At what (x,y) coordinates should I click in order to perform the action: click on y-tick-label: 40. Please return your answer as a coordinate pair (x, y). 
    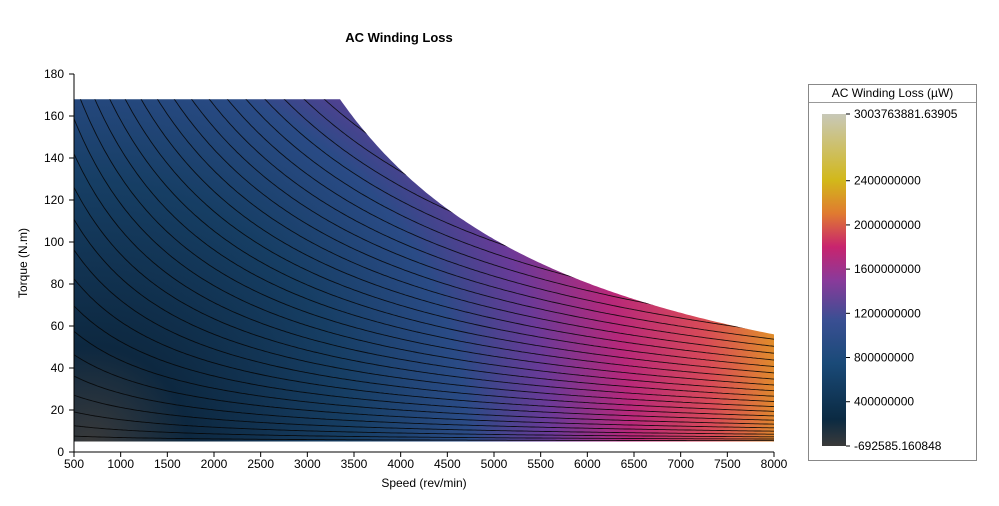
    Looking at the image, I should click on (58, 368).